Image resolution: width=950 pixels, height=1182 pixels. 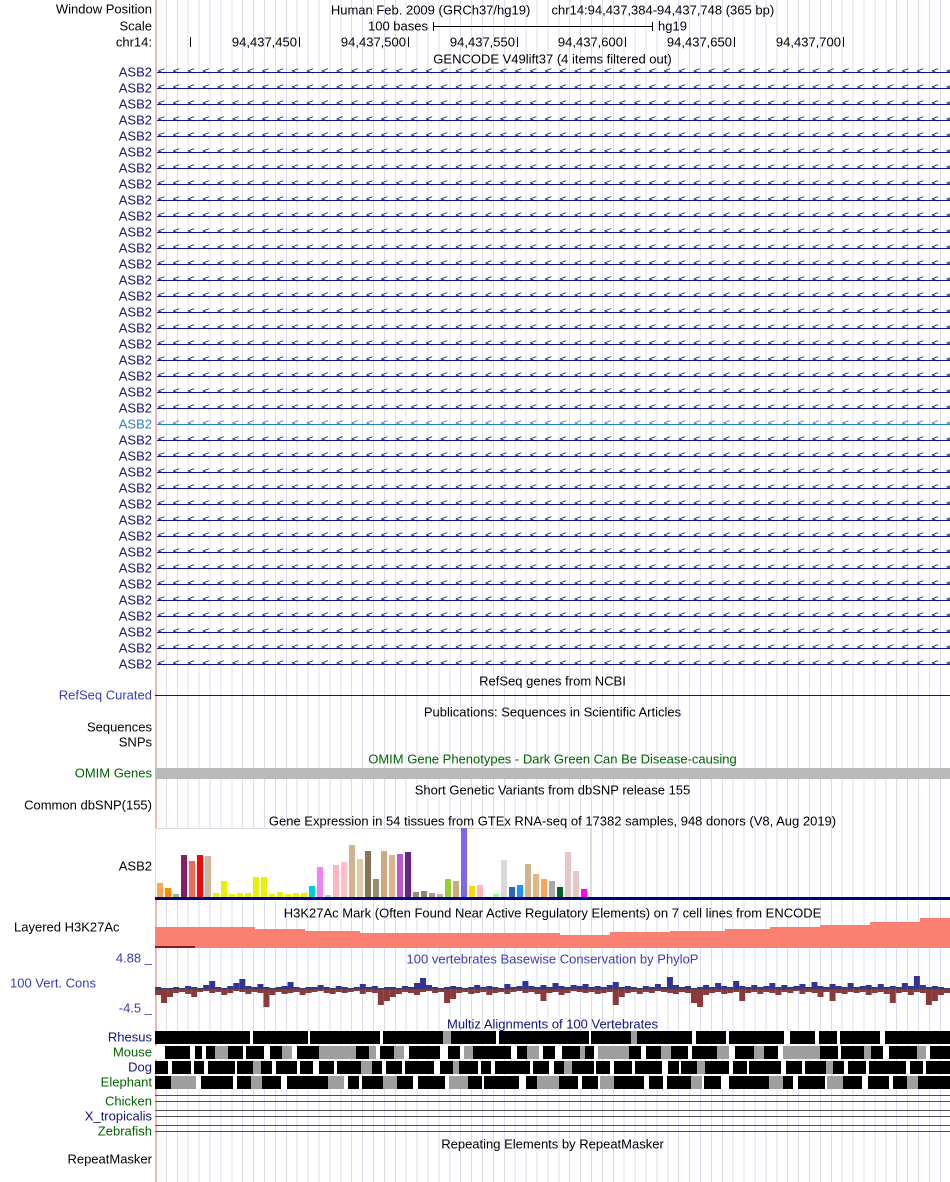 What do you see at coordinates (552, 1067) in the screenshot?
I see `multiz-alignment-bar-dog` at bounding box center [552, 1067].